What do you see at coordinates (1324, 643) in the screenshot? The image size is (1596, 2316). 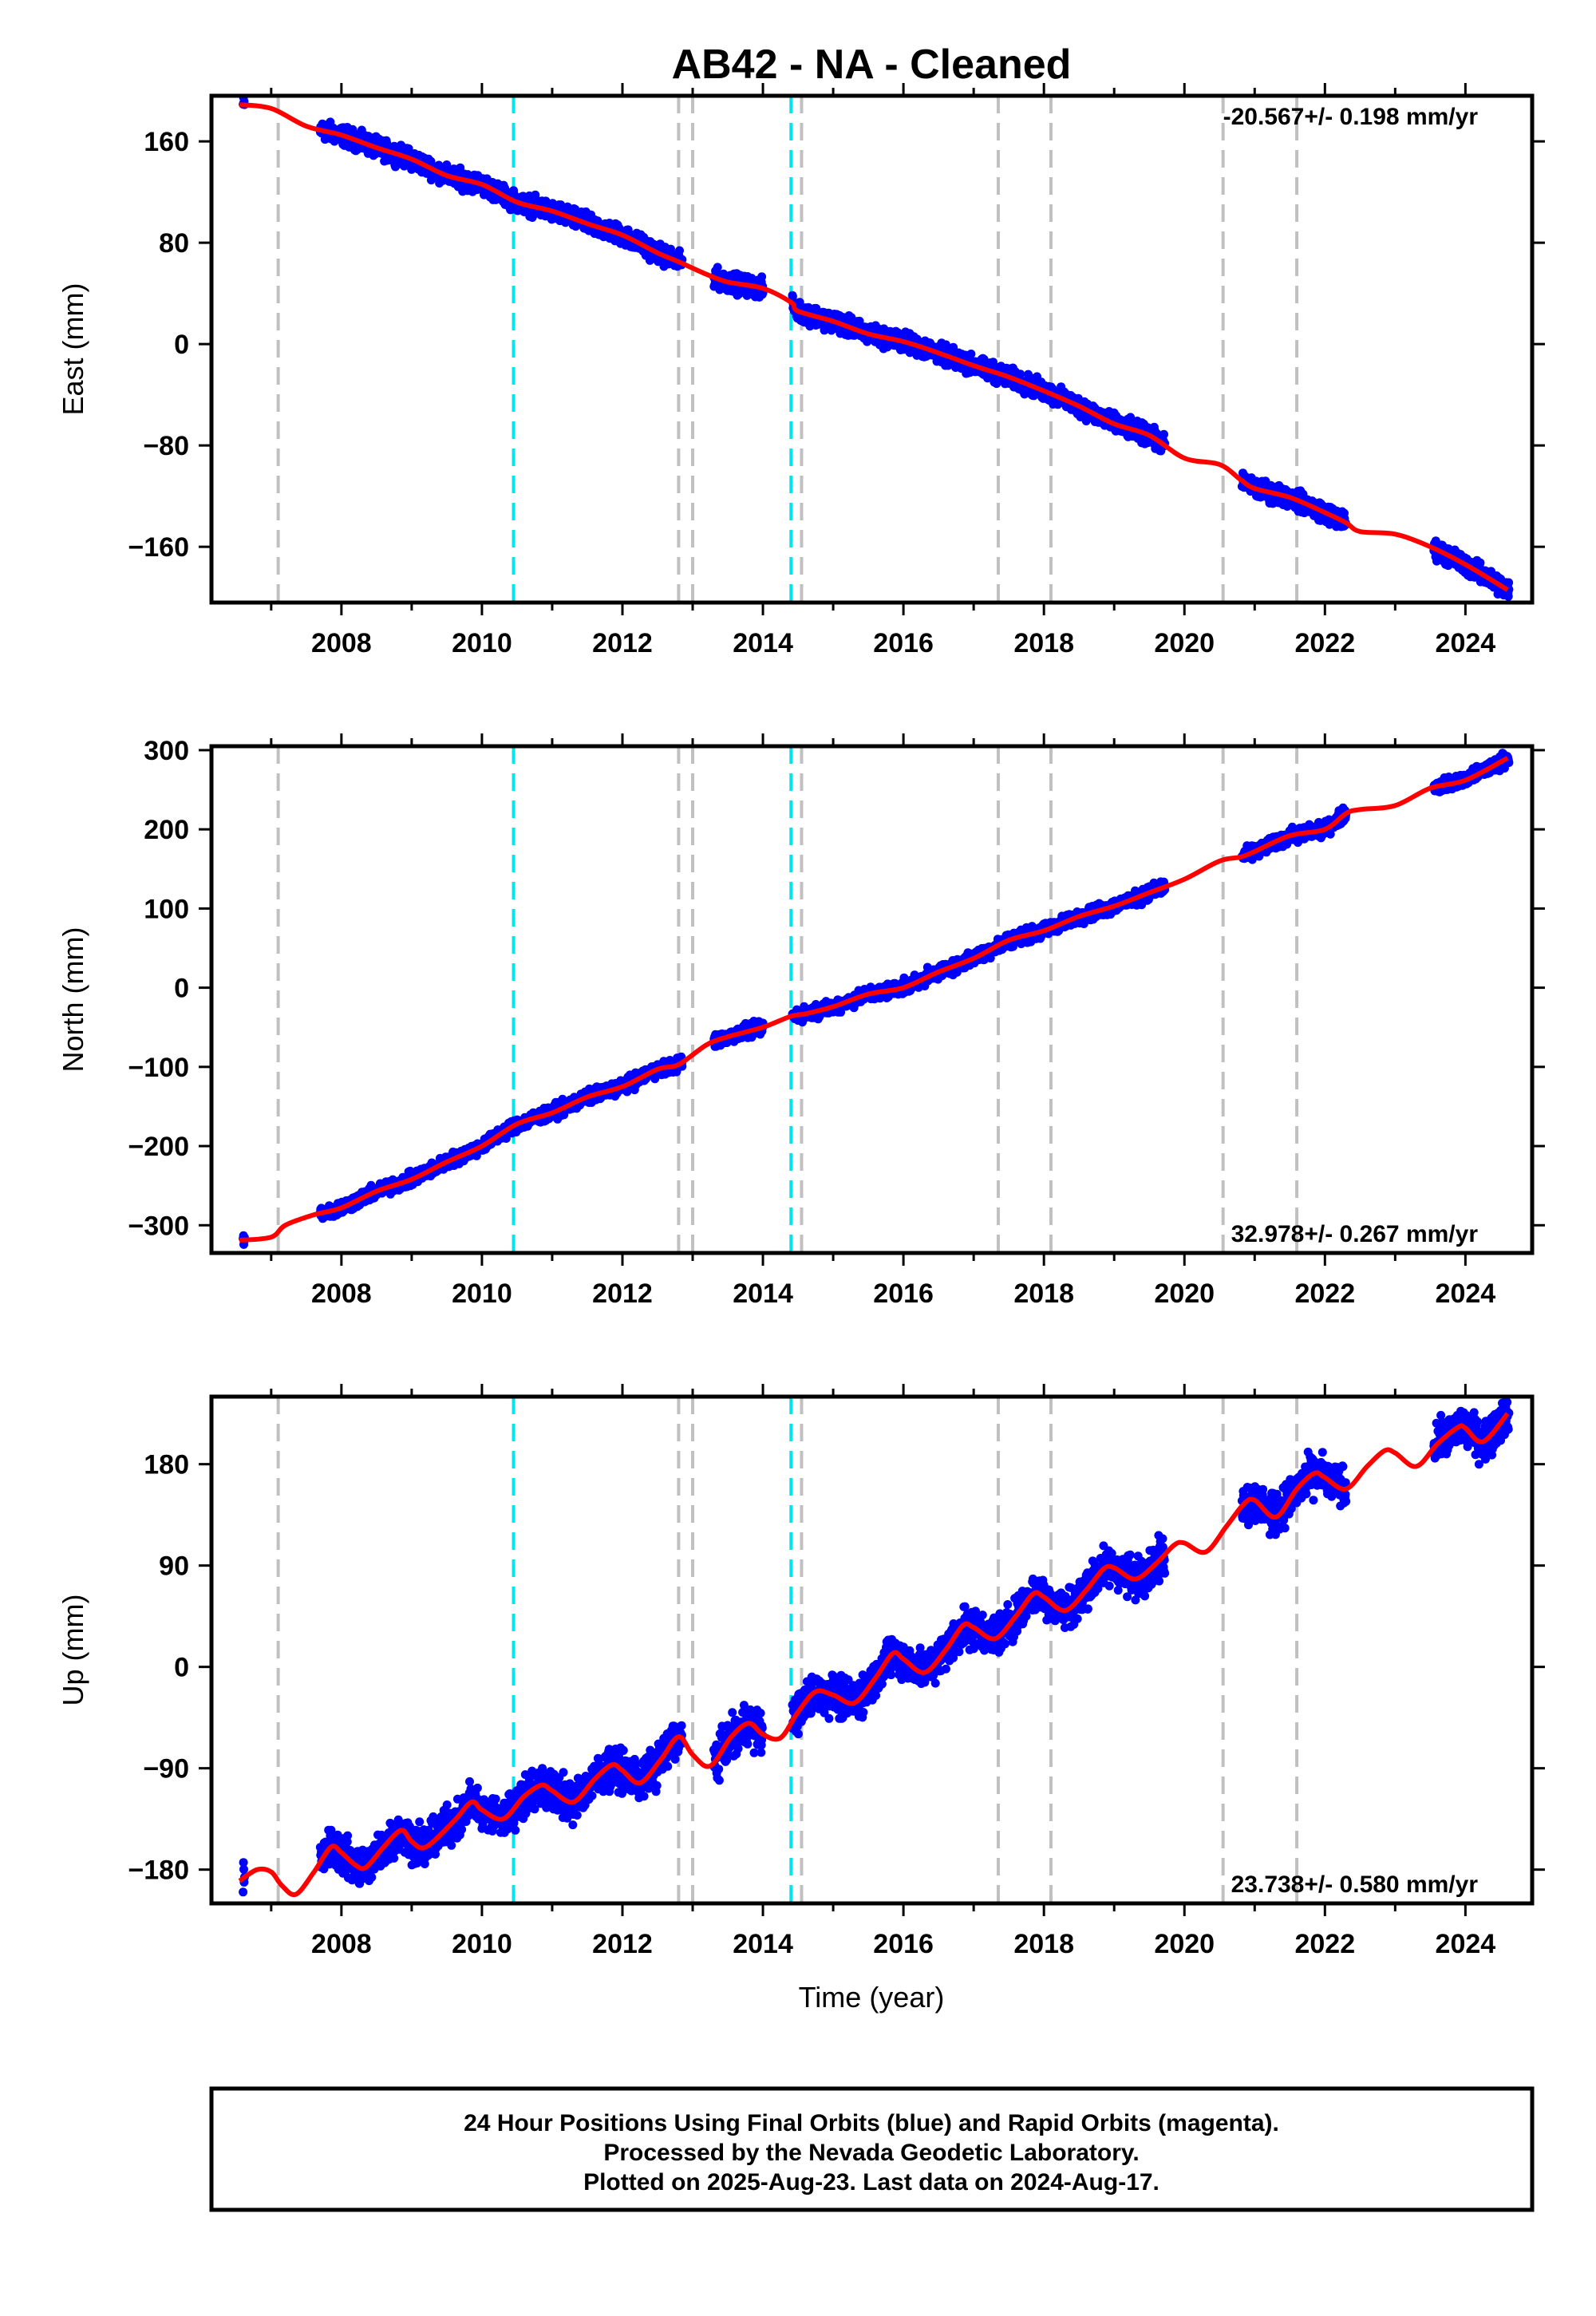 I see `x-tick-label: 2022` at bounding box center [1324, 643].